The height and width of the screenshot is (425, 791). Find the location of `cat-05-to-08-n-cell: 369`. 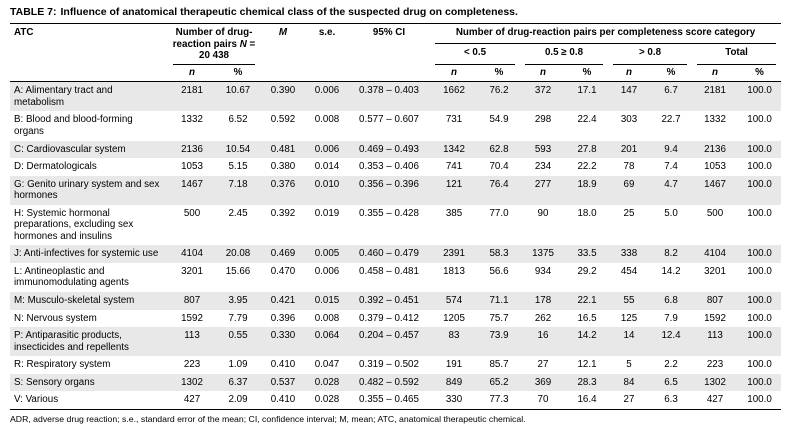

cat-05-to-08-n-cell: 369 is located at coordinates (543, 382).